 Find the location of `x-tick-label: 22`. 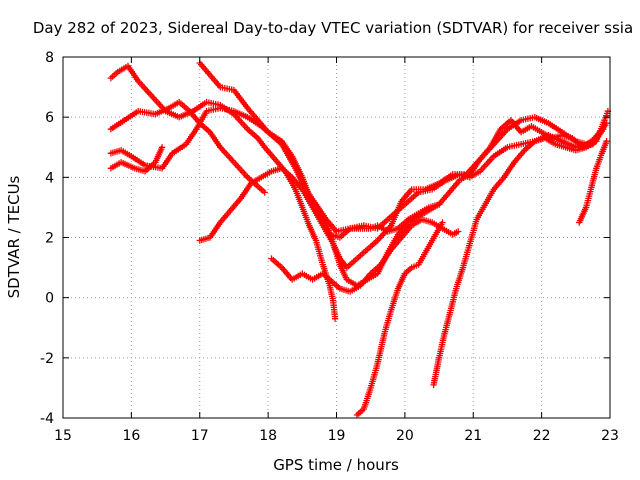

x-tick-label: 22 is located at coordinates (542, 436).